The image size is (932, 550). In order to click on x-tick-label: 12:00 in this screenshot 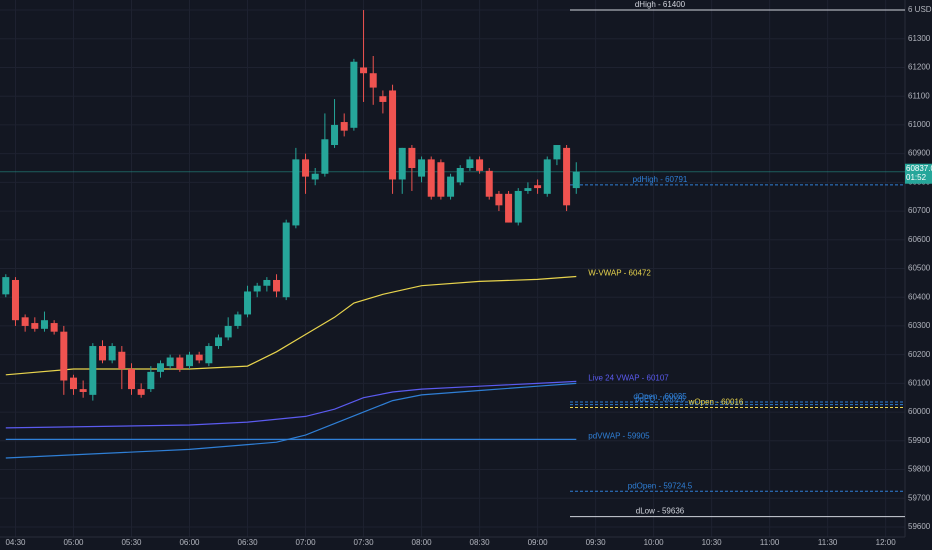, I will do `click(886, 542)`.